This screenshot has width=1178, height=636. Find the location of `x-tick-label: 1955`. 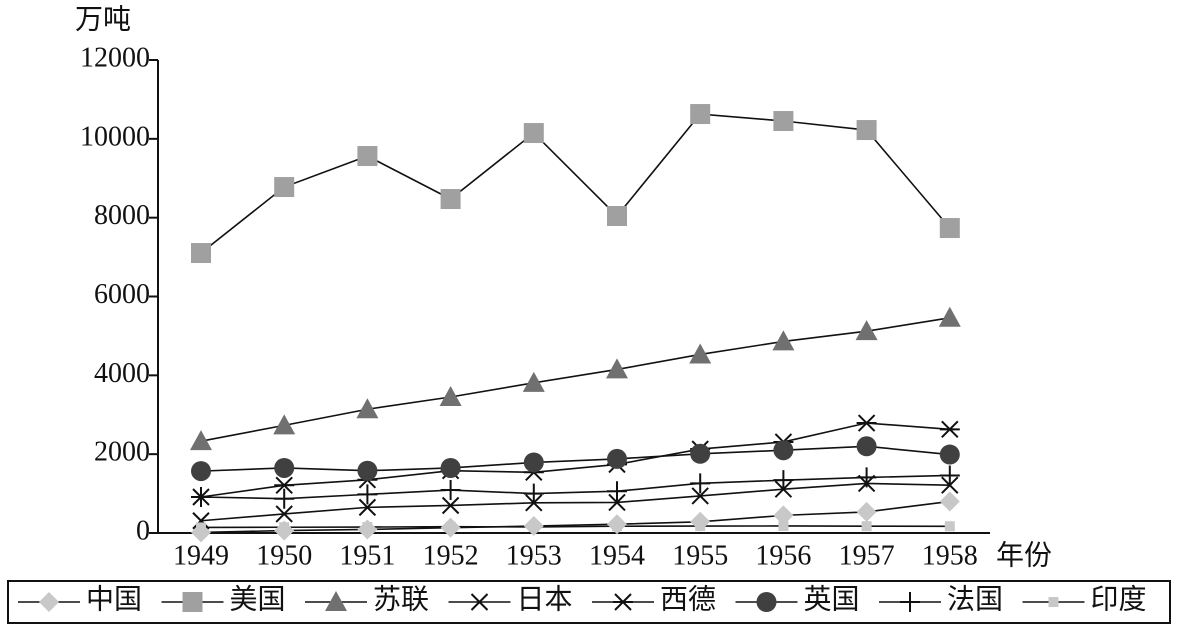

x-tick-label: 1955 is located at coordinates (700, 555).